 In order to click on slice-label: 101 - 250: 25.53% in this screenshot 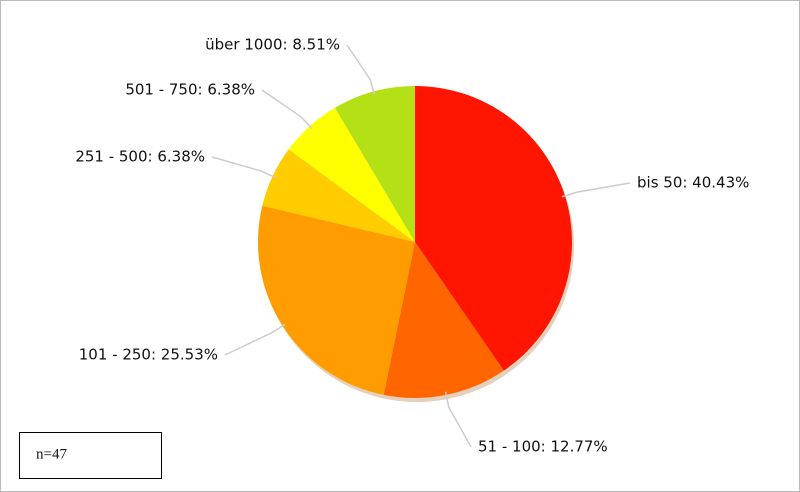, I will do `click(148, 355)`.